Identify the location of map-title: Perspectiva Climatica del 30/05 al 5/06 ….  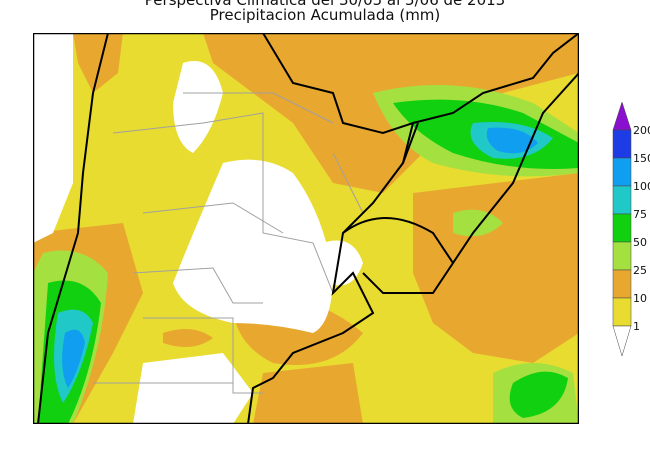
(325, 4).